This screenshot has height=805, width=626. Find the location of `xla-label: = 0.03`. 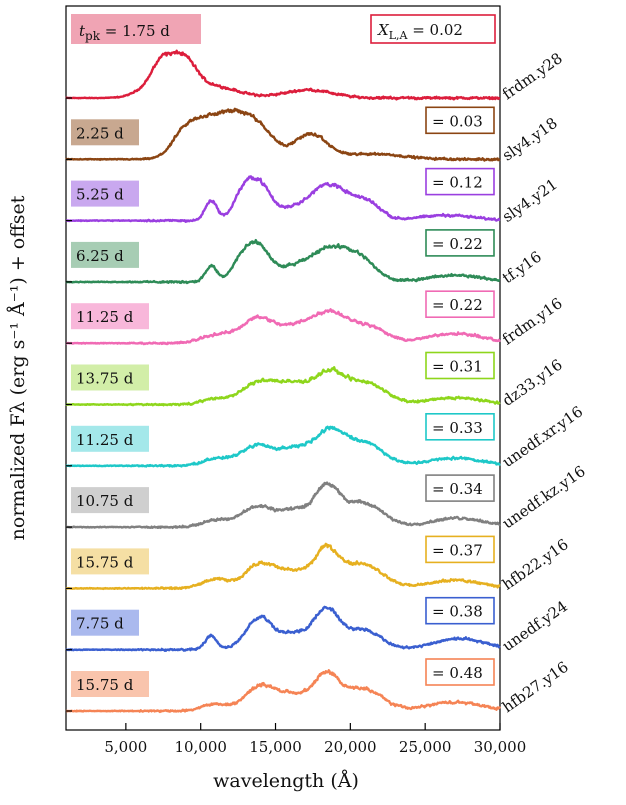

xla-label: = 0.03 is located at coordinates (460, 120).